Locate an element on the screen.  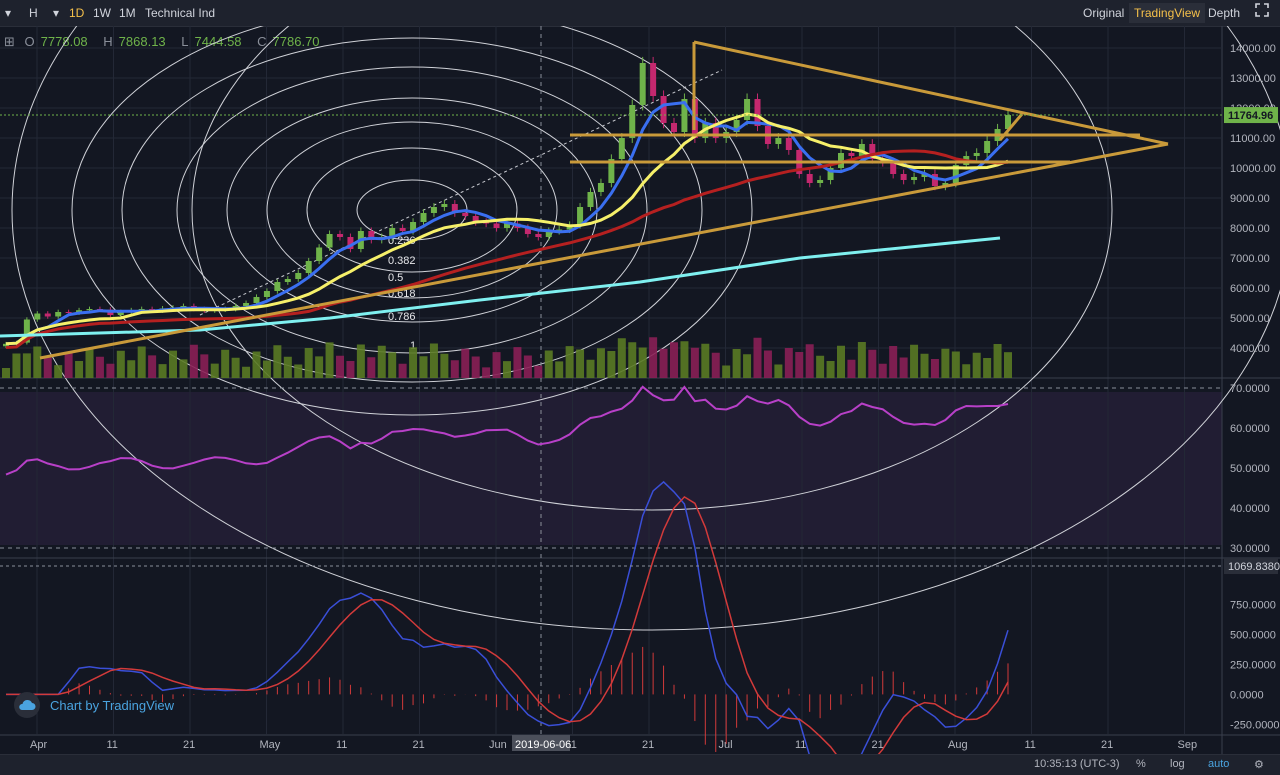
view-original-button: Original is located at coordinates (1104, 13).